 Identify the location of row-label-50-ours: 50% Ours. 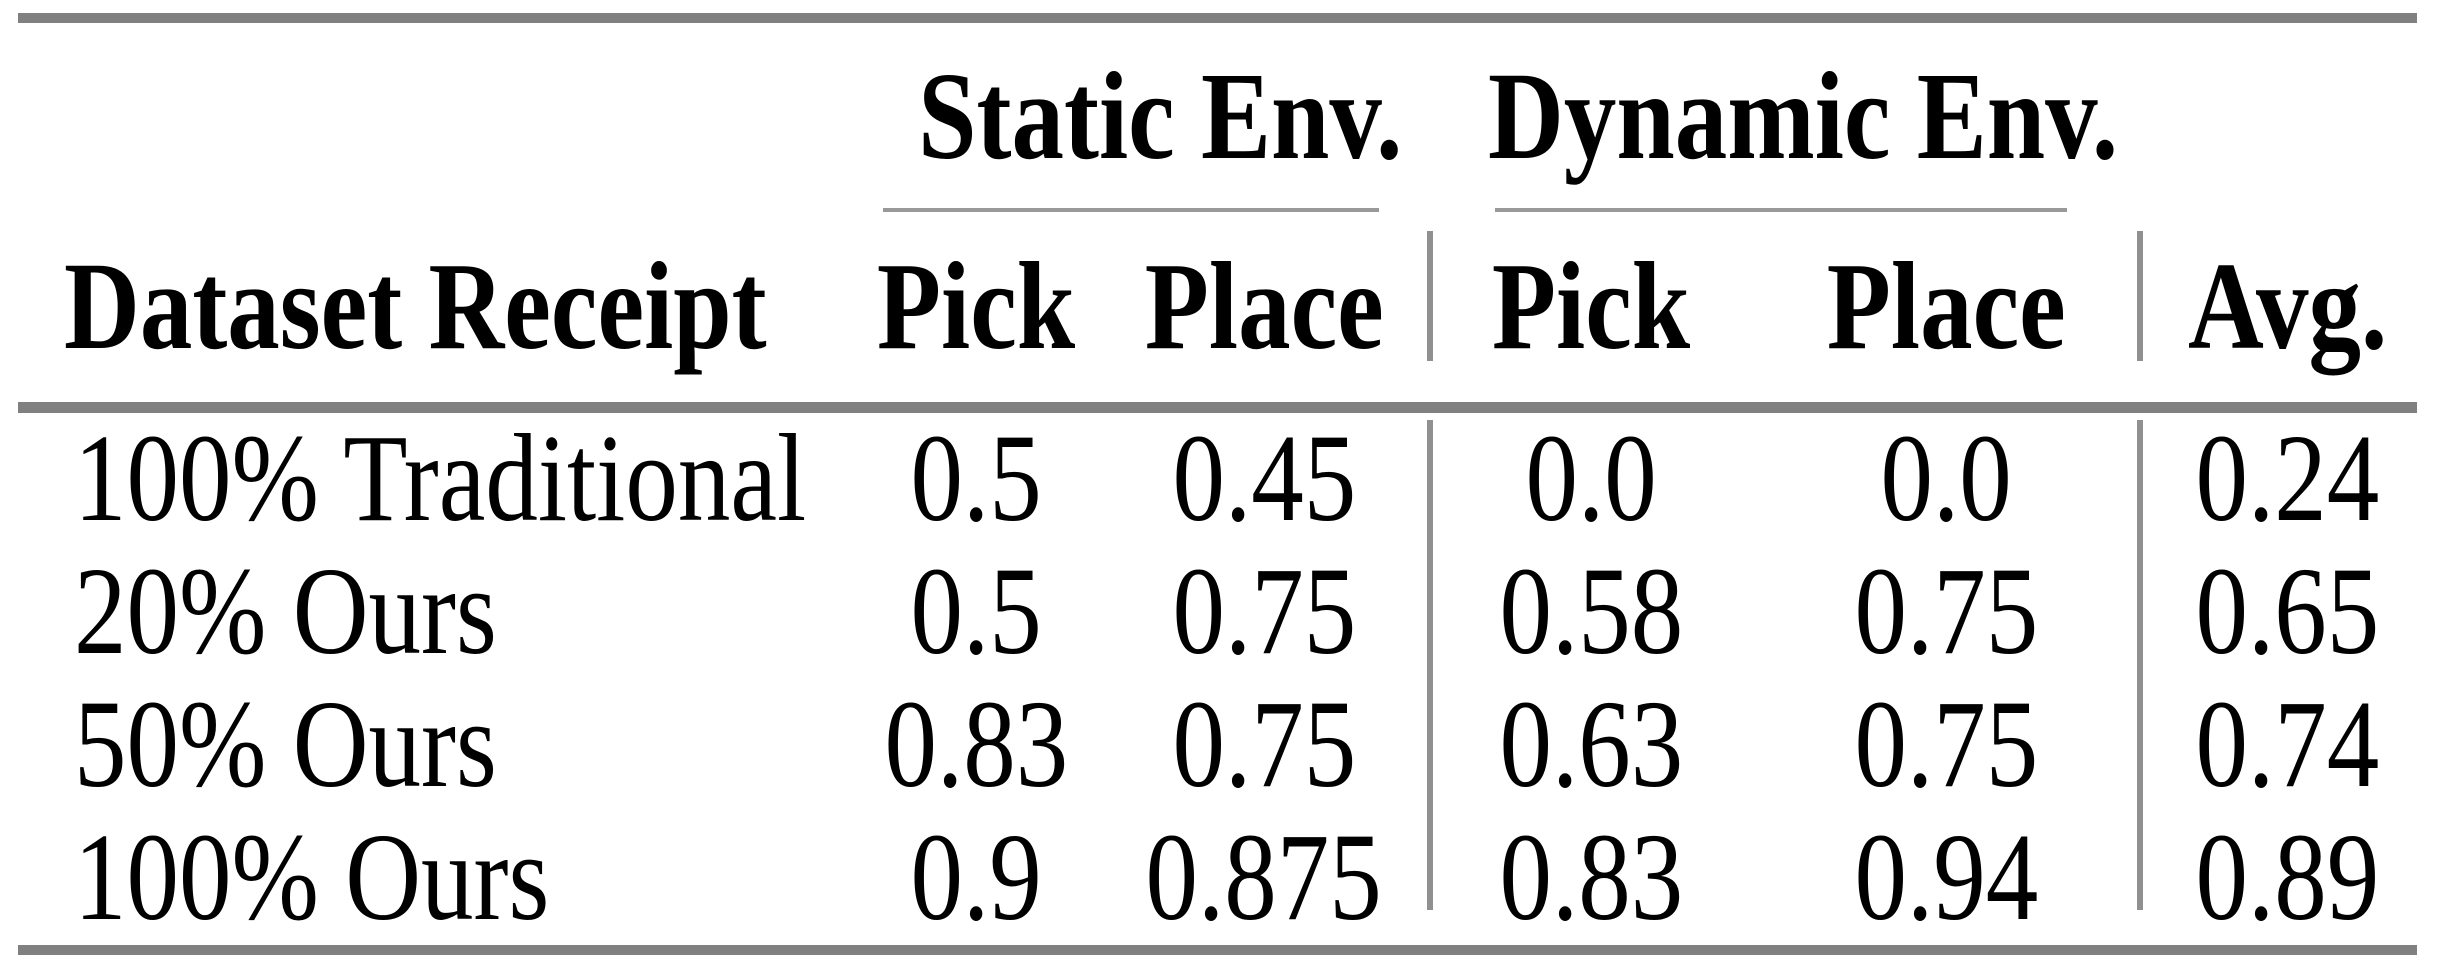
(285, 745).